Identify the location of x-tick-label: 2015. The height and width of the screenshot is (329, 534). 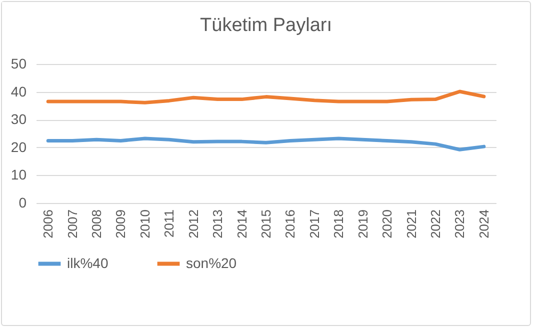
(266, 224).